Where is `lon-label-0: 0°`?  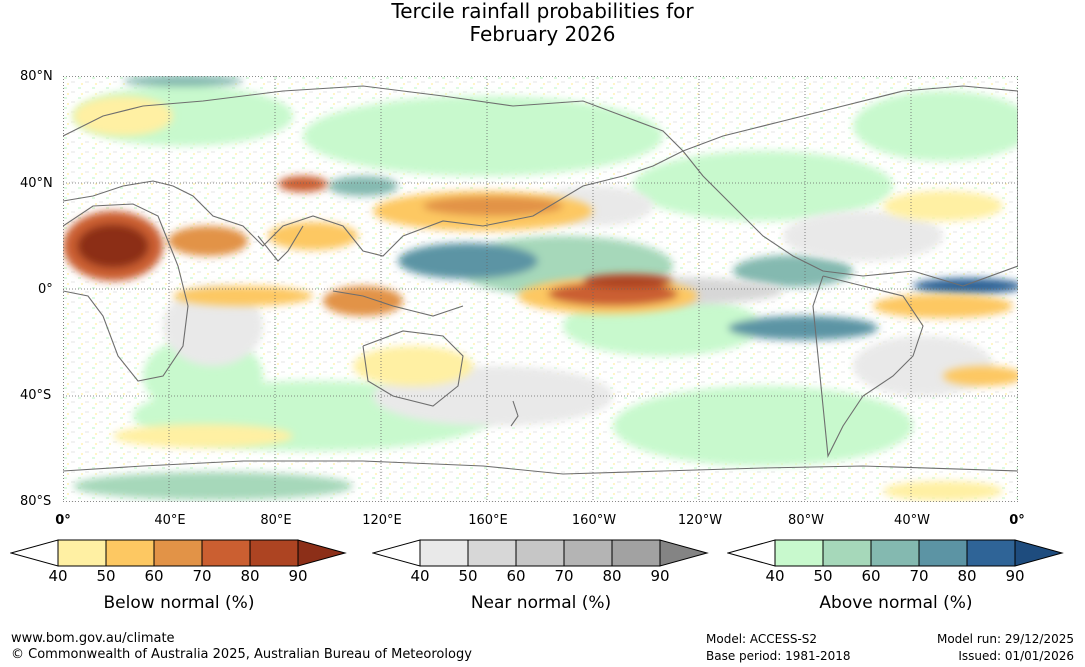
lon-label-0: 0° is located at coordinates (63, 520).